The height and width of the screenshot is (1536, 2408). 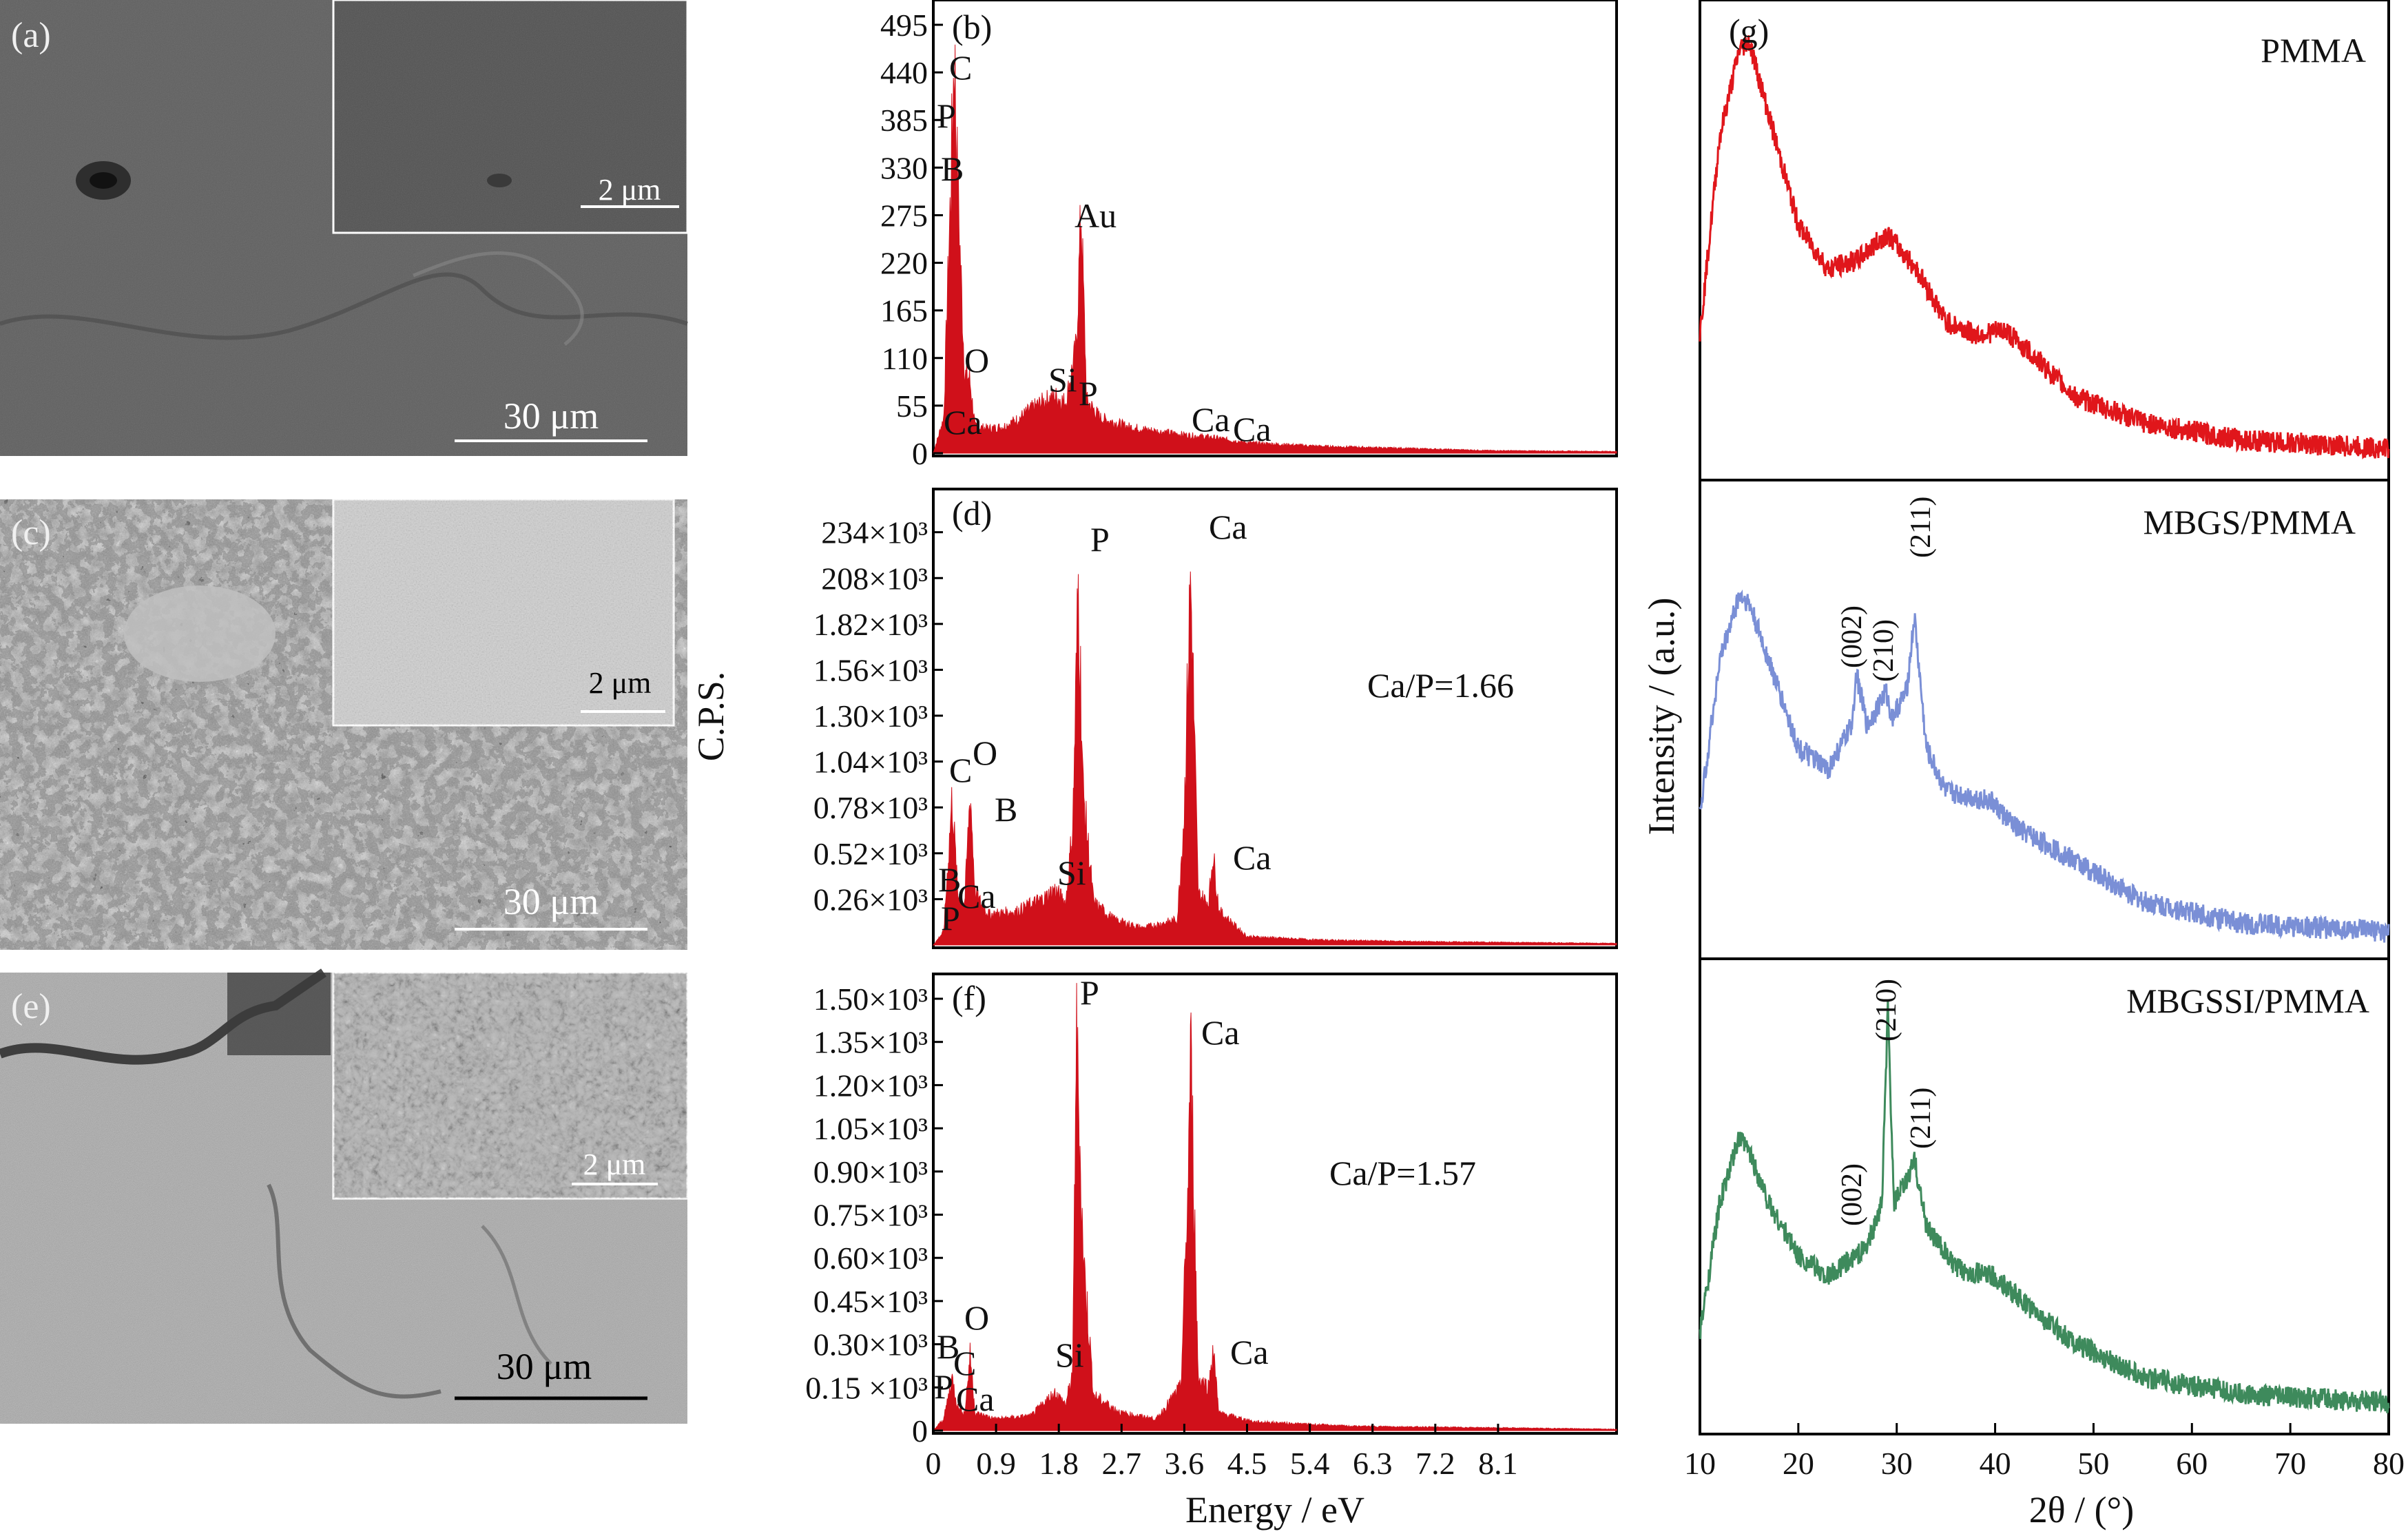 What do you see at coordinates (904, 216) in the screenshot?
I see `y-tick-label: 275` at bounding box center [904, 216].